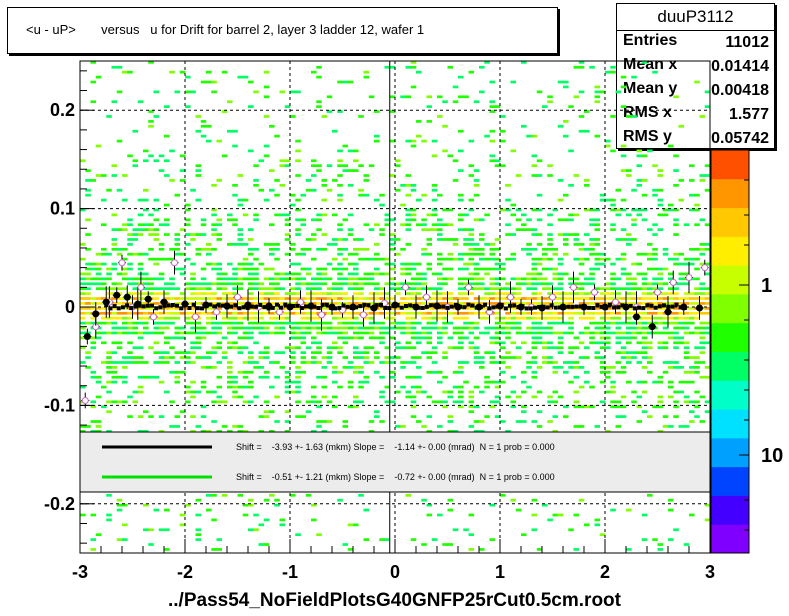  Describe the element at coordinates (730, 222) in the screenshot. I see `palette-segment` at that location.